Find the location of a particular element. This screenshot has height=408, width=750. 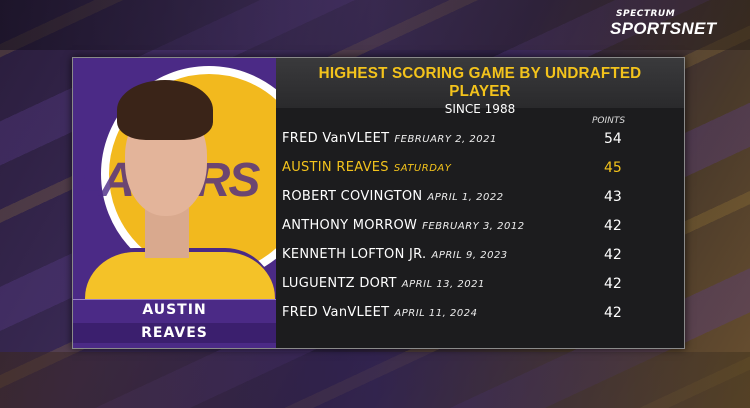

top-band is located at coordinates (375, 25).